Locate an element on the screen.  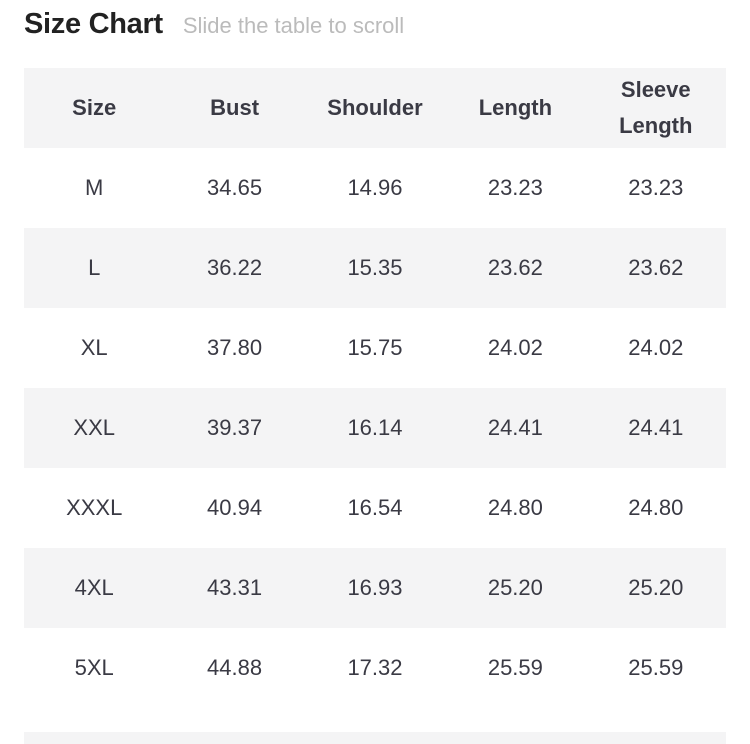
table-cell: 43.31 is located at coordinates (234, 588).